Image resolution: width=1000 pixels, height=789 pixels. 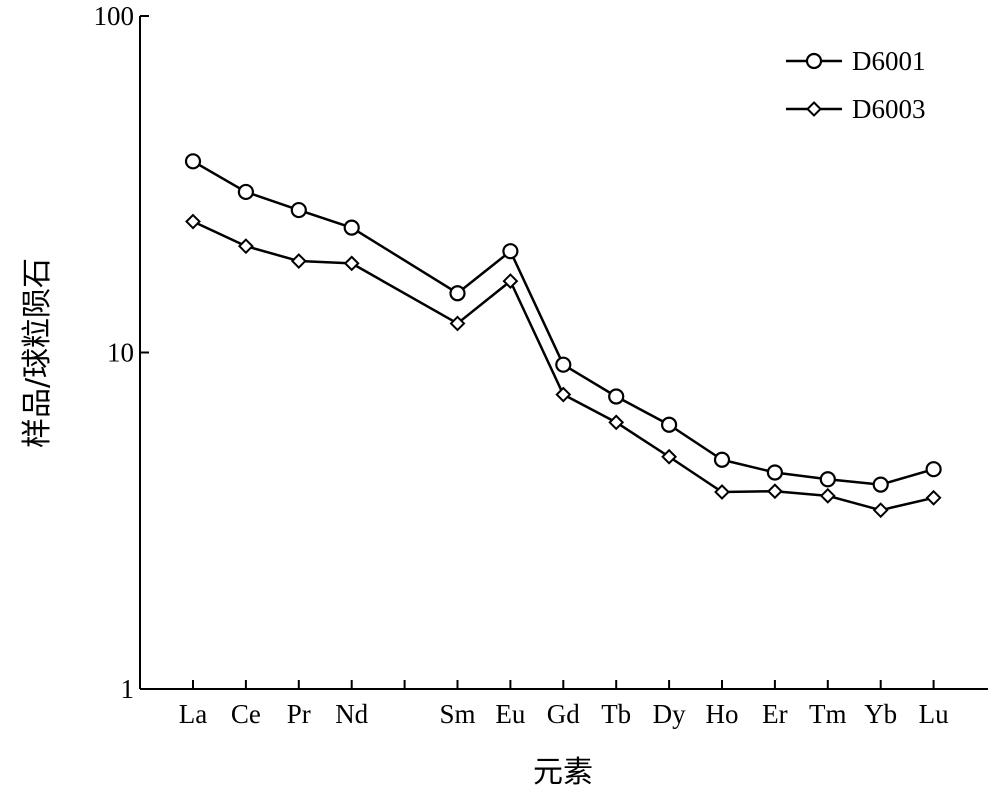 I want to click on x-axis-ticks: La Ce Pr Nd Sm Eu Gd Tb Dy Ho Er Tm Yb Lu, so click(x=564, y=704).